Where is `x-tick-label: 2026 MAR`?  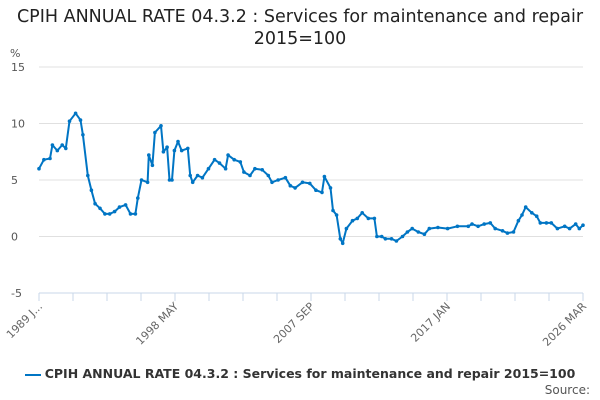
x-tick-label: 2026 MAR is located at coordinates (564, 324).